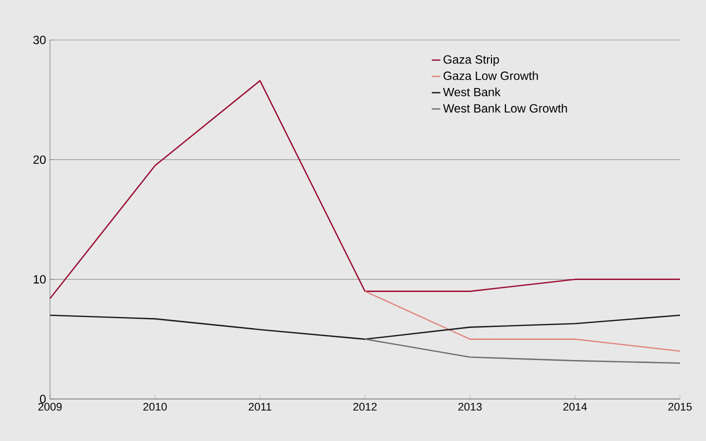 The width and height of the screenshot is (706, 441). Describe the element at coordinates (505, 108) in the screenshot. I see `legend-label: West Bank Low Growth` at that location.